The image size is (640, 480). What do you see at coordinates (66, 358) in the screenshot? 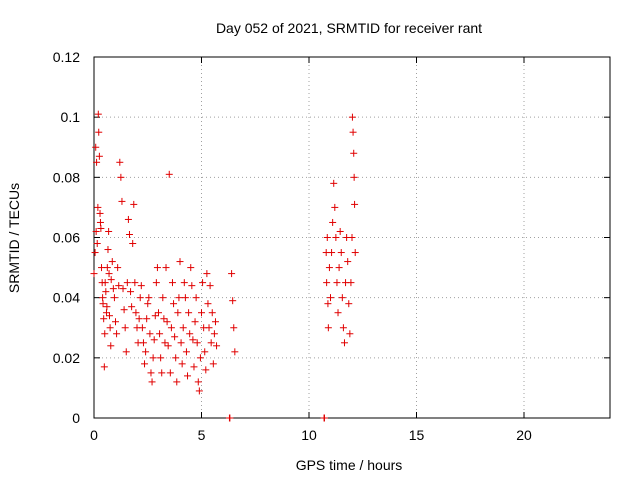
I see `y-tick-label: 0.02` at bounding box center [66, 358].